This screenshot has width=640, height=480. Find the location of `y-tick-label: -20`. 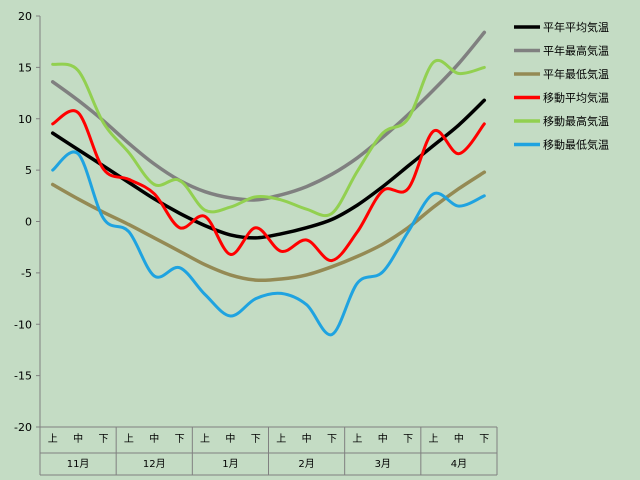

y-tick-label: -20 is located at coordinates (23, 427).